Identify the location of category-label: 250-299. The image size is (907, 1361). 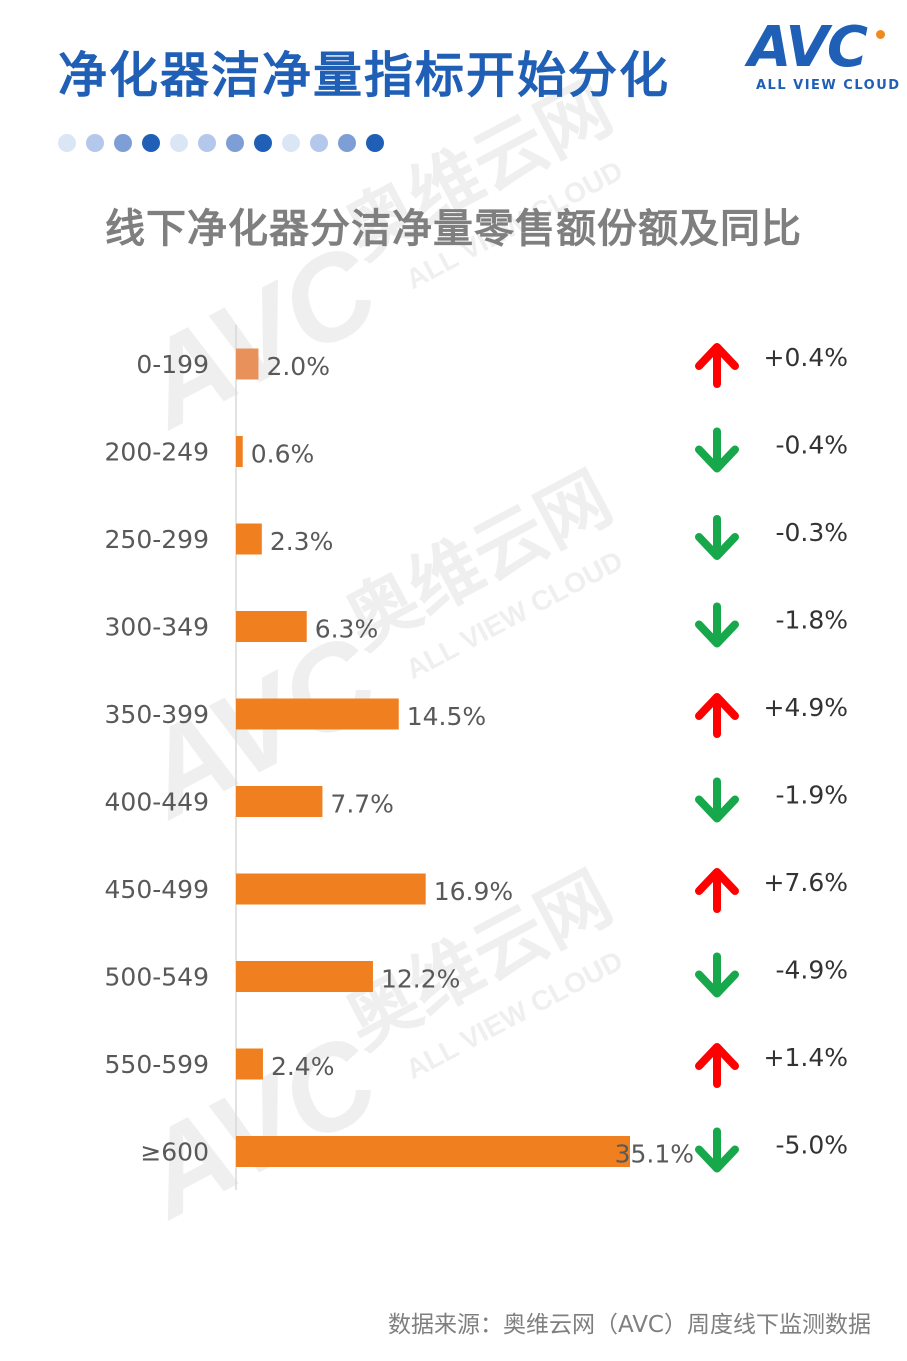
(157, 539).